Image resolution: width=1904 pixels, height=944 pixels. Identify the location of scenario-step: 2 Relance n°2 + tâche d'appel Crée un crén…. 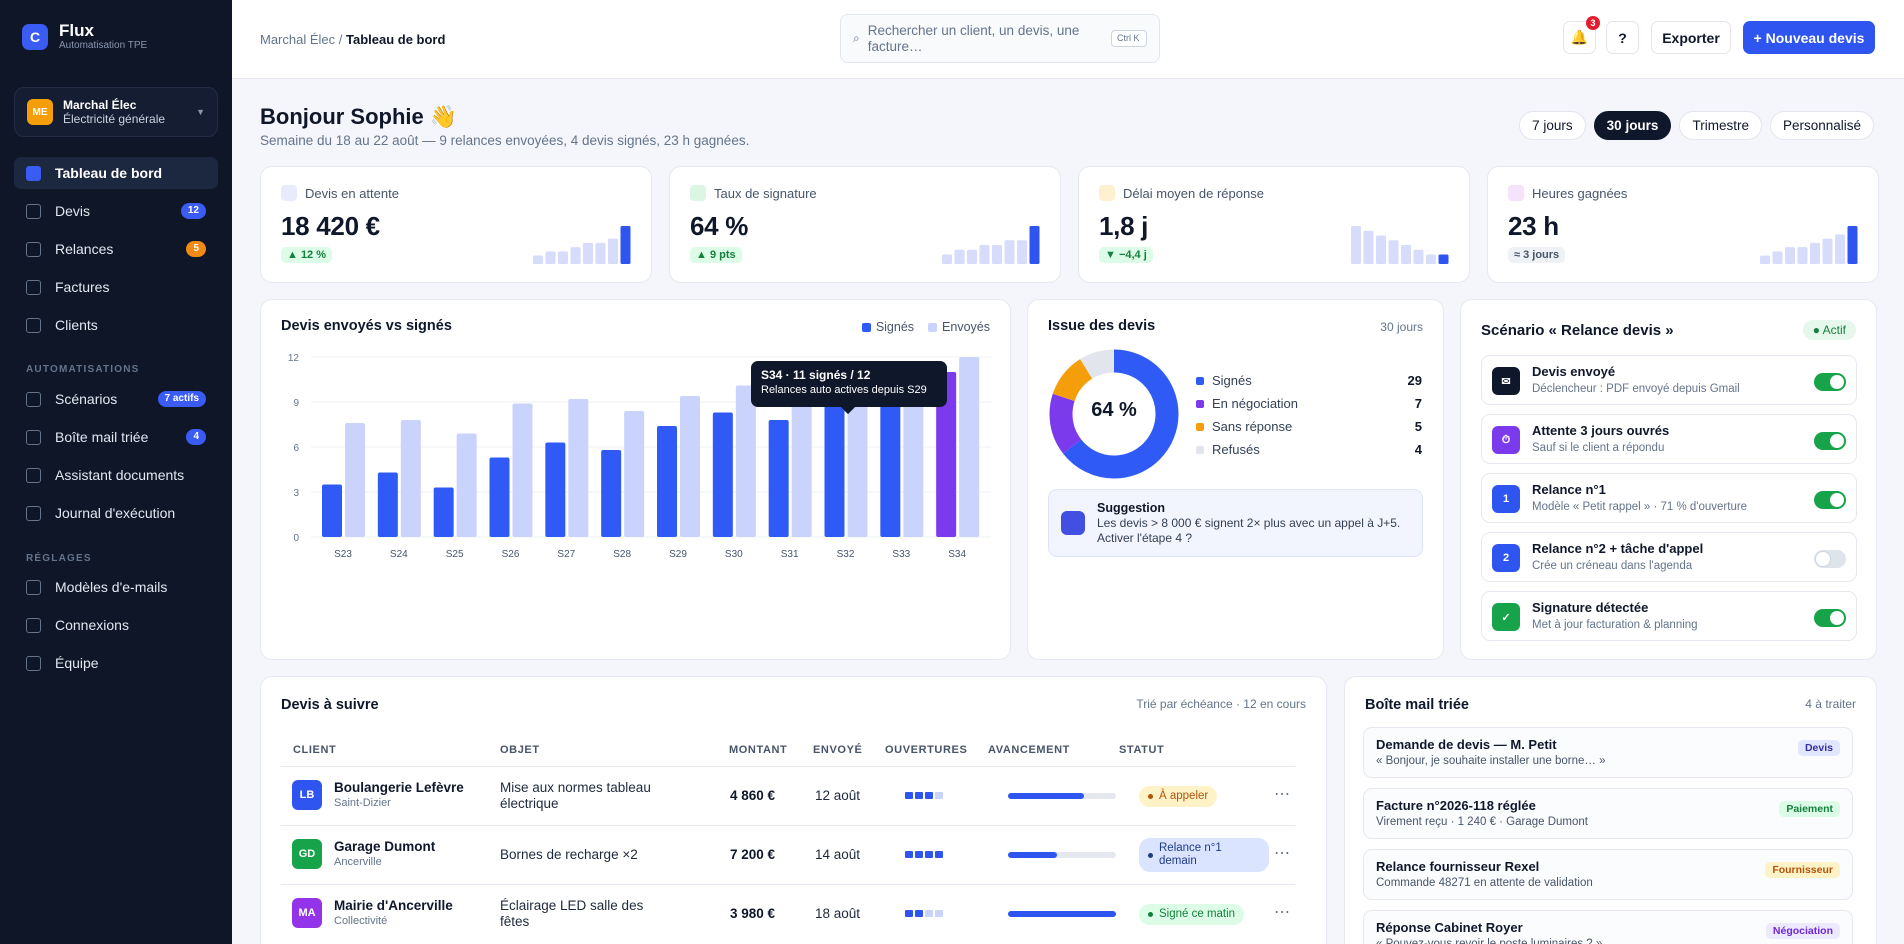
(1669, 557).